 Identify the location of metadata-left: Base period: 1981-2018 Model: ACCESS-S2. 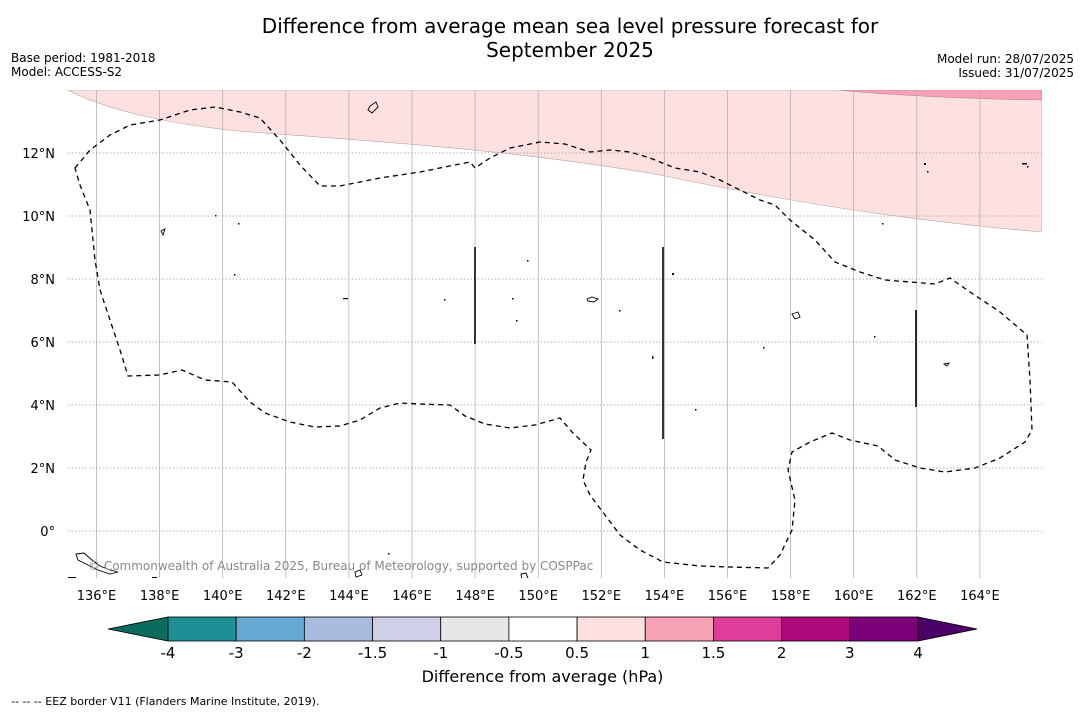
(83, 65).